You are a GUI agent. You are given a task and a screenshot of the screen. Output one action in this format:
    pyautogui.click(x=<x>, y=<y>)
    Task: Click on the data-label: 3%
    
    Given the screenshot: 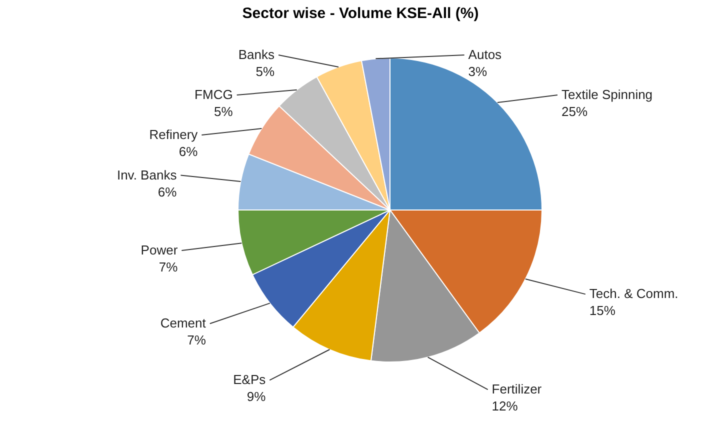 What is the action you would take?
    pyautogui.click(x=478, y=71)
    